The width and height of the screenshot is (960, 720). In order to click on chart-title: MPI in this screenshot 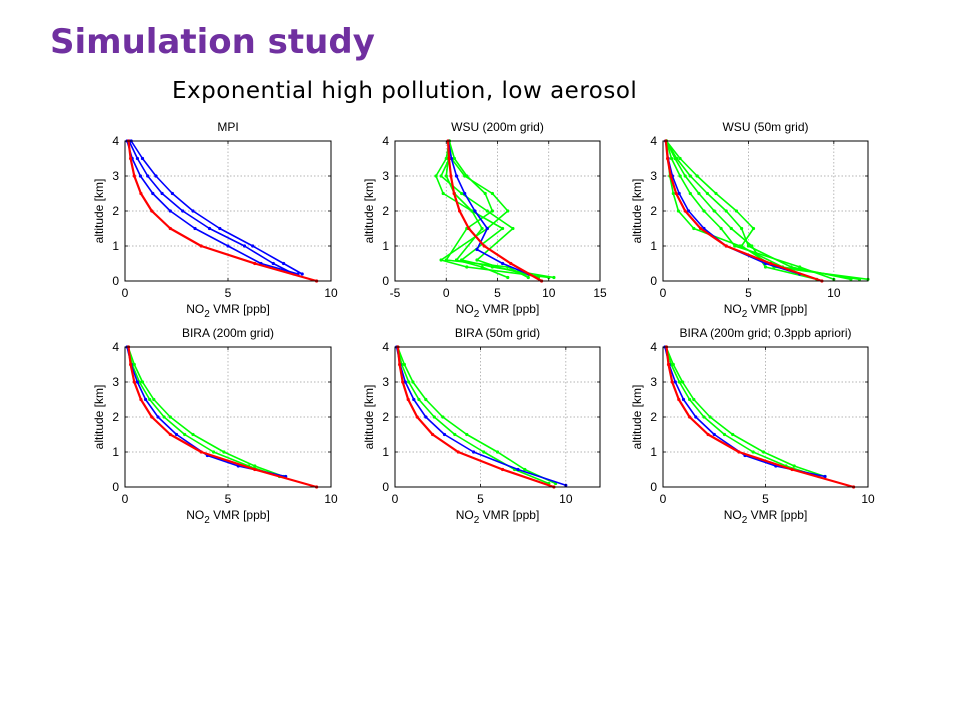, I will do `click(227, 127)`.